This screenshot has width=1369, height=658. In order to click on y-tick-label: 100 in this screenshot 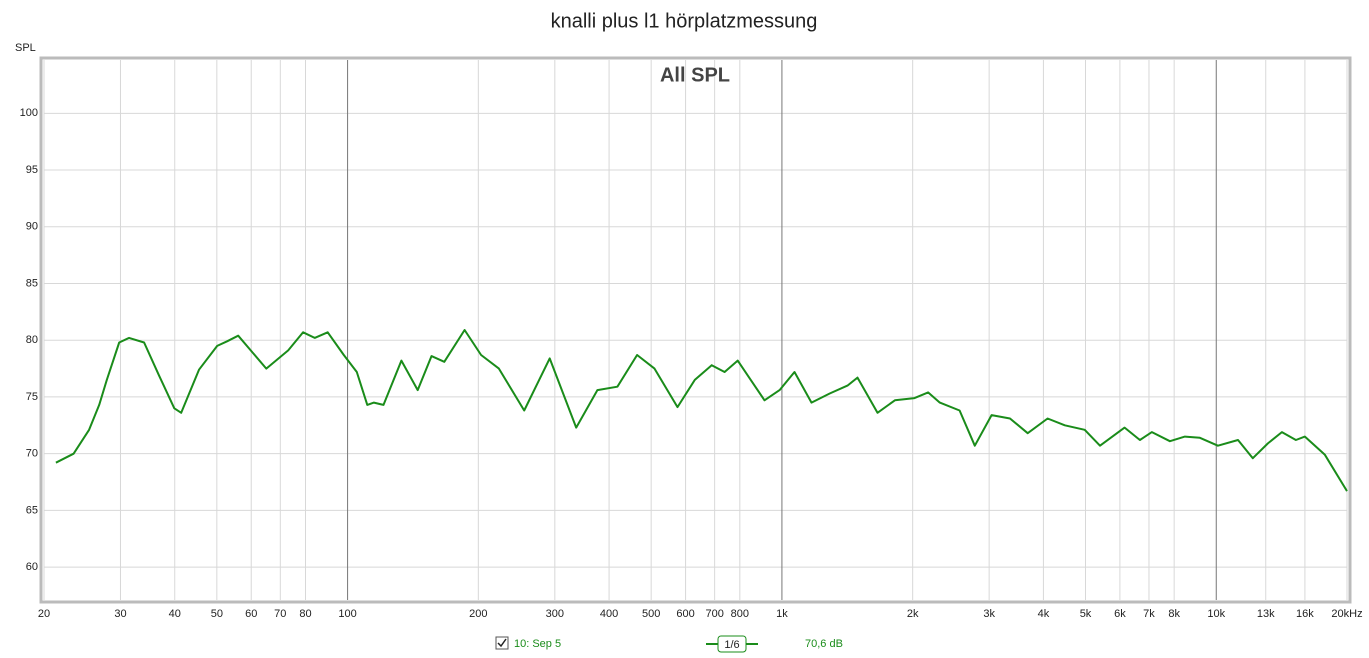, I will do `click(29, 113)`.